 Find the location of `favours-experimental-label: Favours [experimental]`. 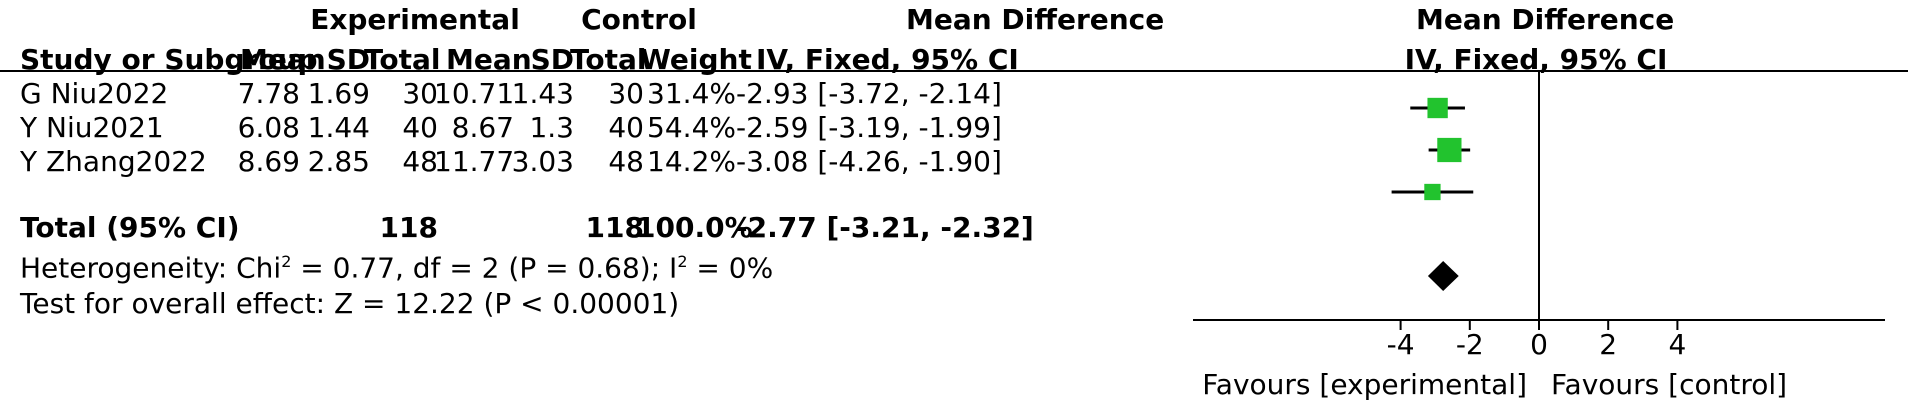

favours-experimental-label: Favours [experimental] is located at coordinates (1364, 384).